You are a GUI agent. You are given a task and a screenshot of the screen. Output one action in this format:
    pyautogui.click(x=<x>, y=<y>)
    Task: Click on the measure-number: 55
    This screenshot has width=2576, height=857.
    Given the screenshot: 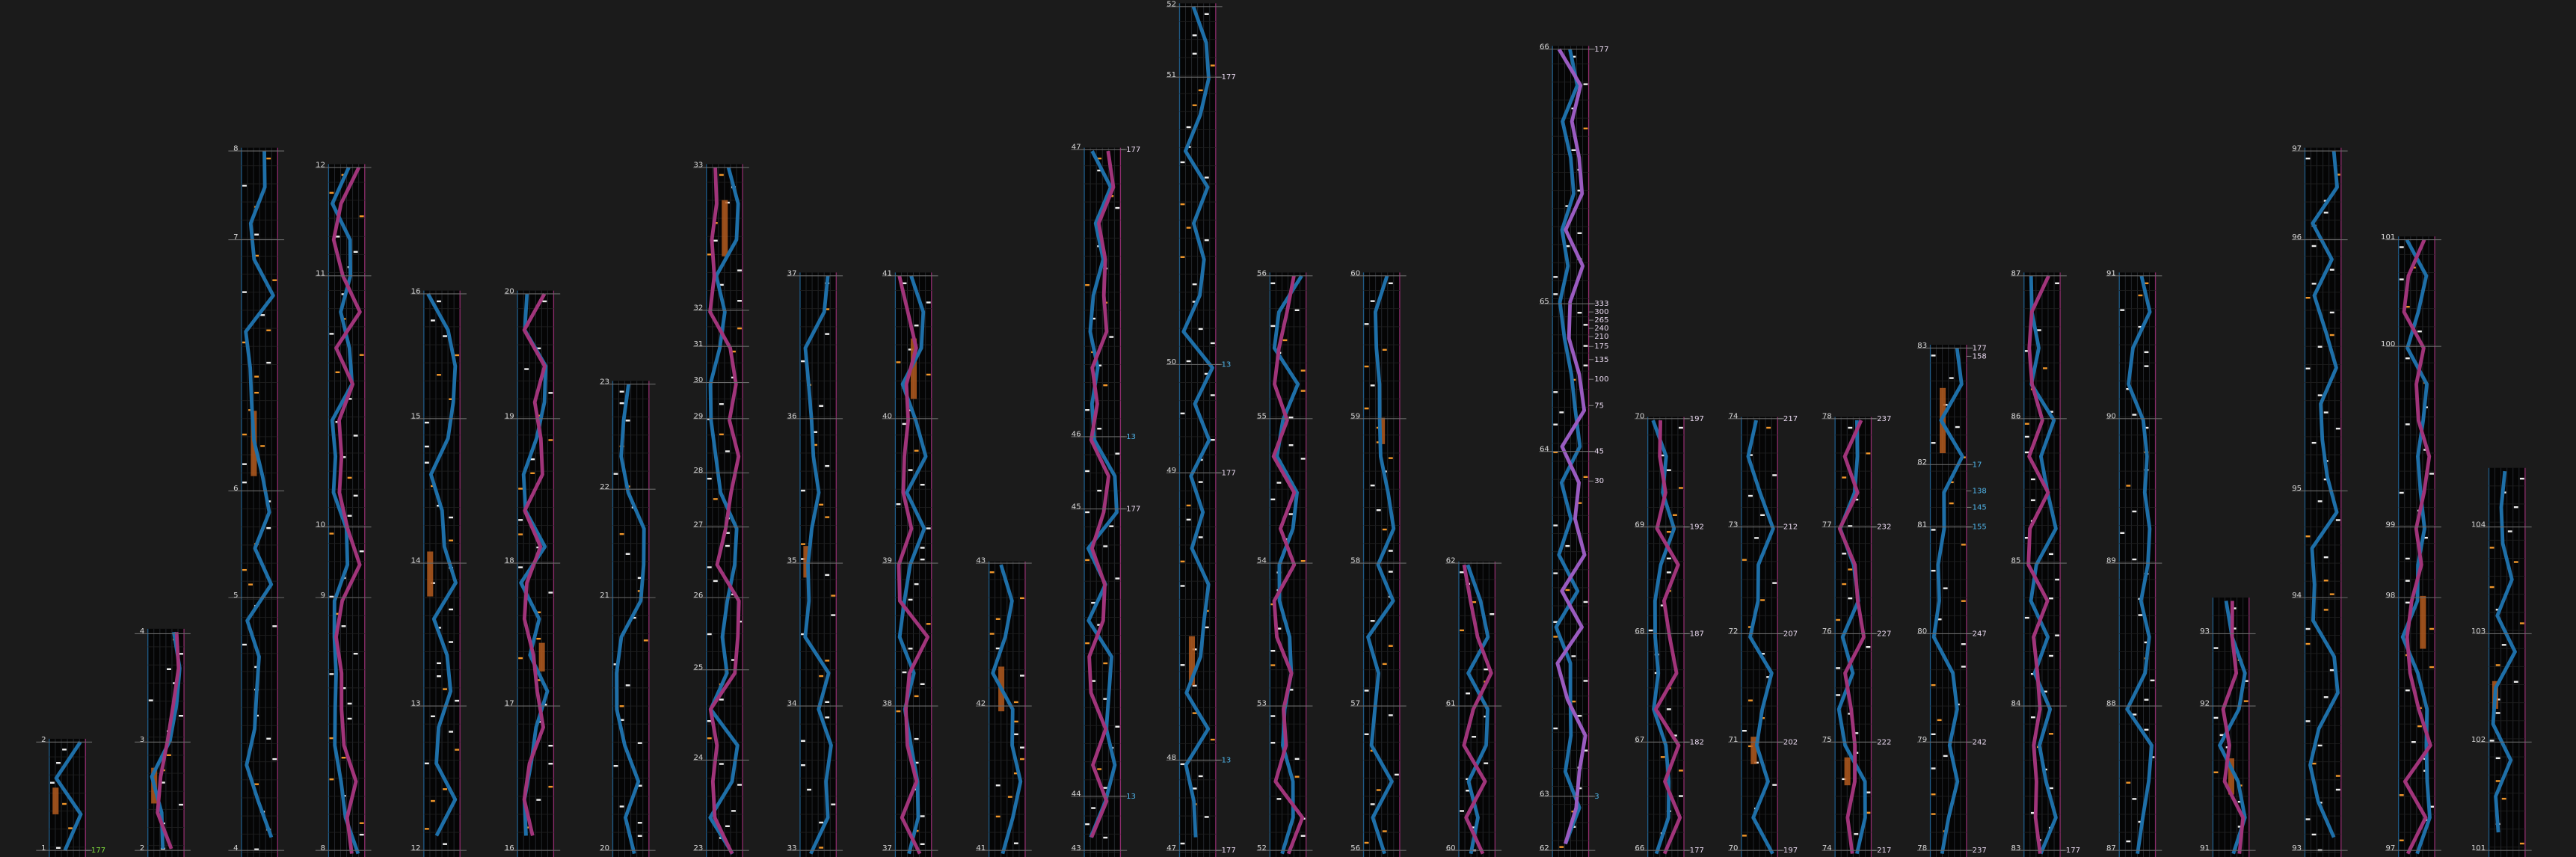 What is the action you would take?
    pyautogui.click(x=1262, y=417)
    